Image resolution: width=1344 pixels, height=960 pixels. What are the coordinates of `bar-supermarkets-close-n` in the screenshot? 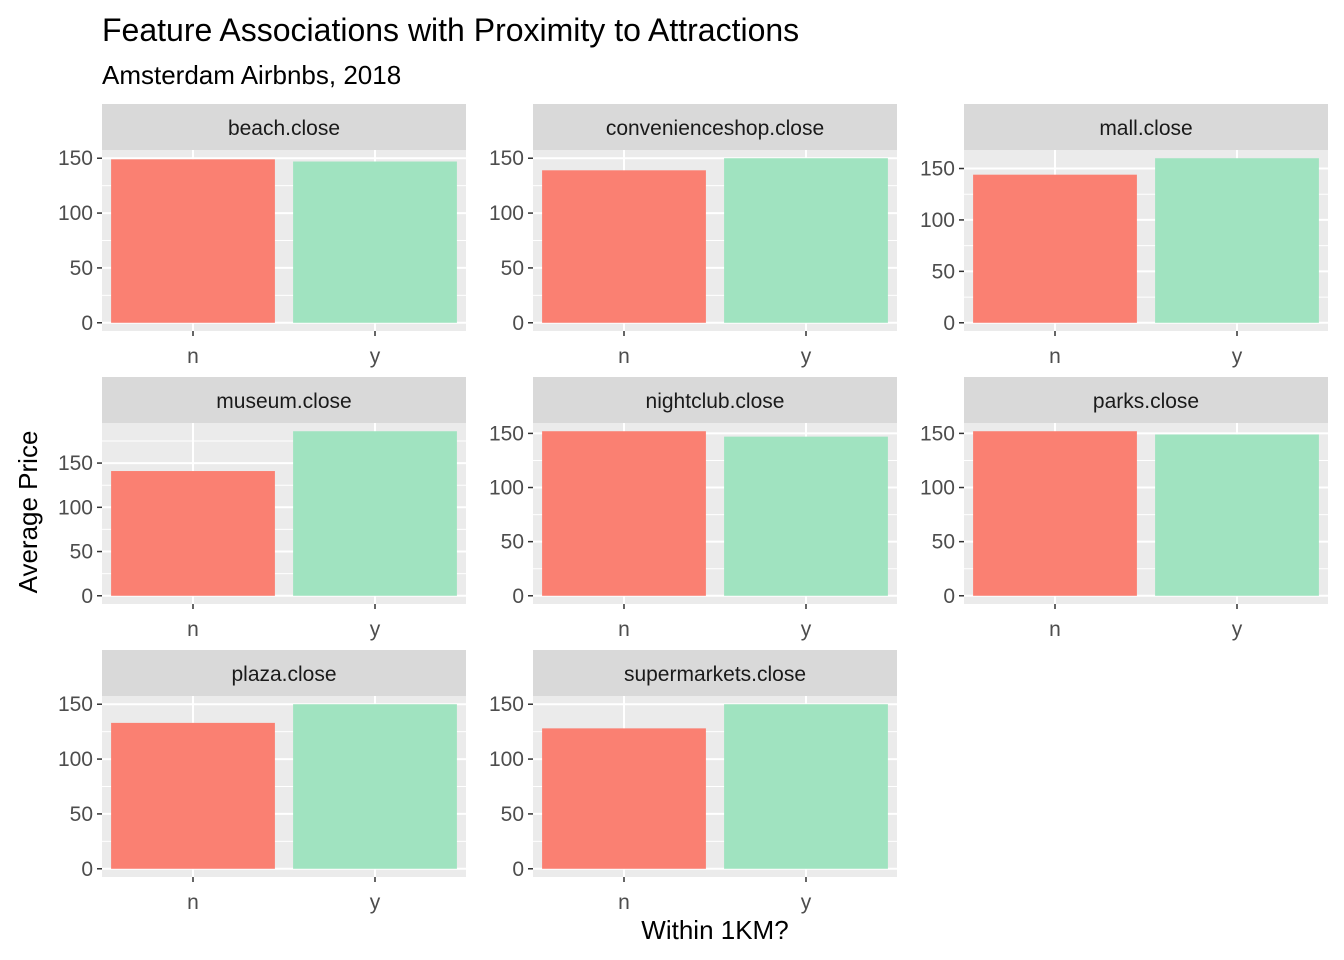 It's located at (624, 798).